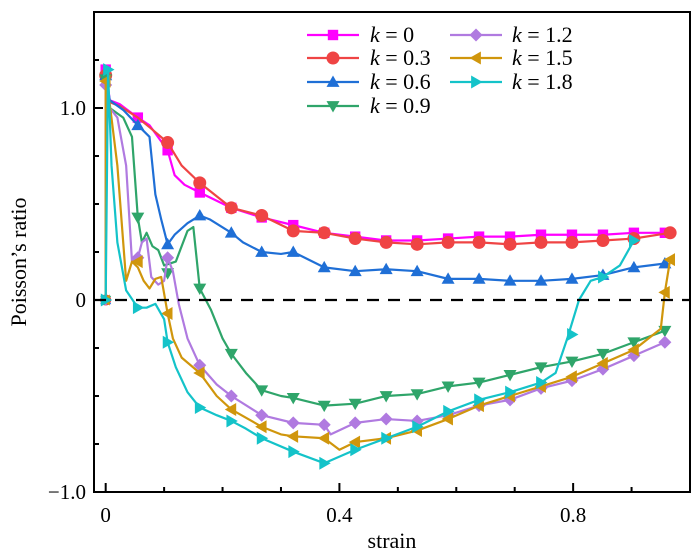  Describe the element at coordinates (397, 34) in the screenshot. I see `legend-k-value: = 0` at that location.